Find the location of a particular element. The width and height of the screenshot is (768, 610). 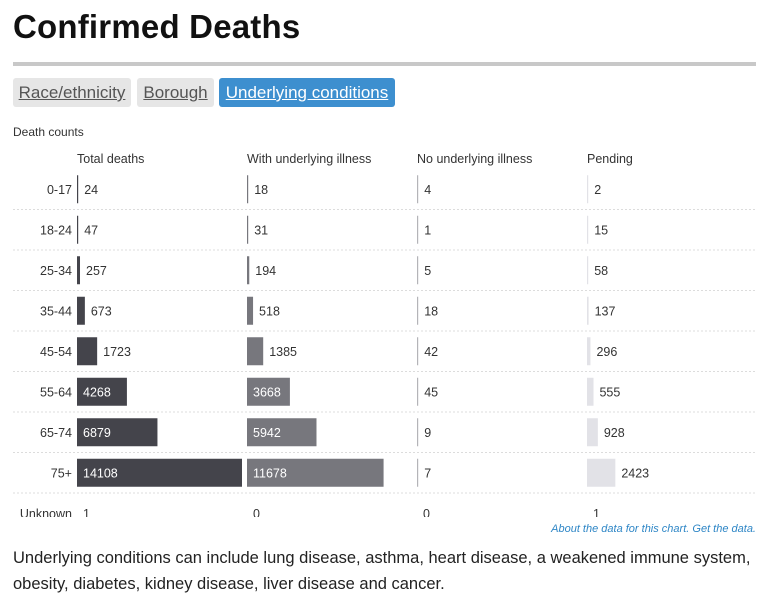

value-label: 5 is located at coordinates (427, 271).